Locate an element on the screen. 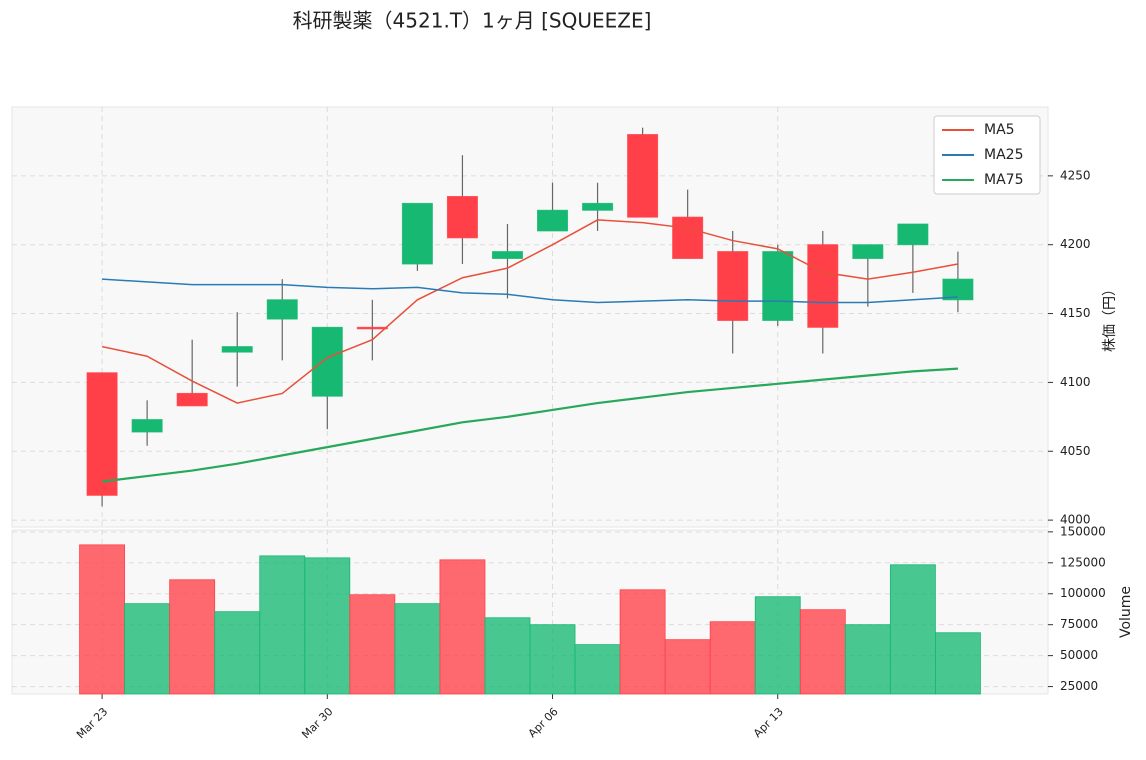 The image size is (1146, 760). volume-axis-label: Volume is located at coordinates (1126, 612).